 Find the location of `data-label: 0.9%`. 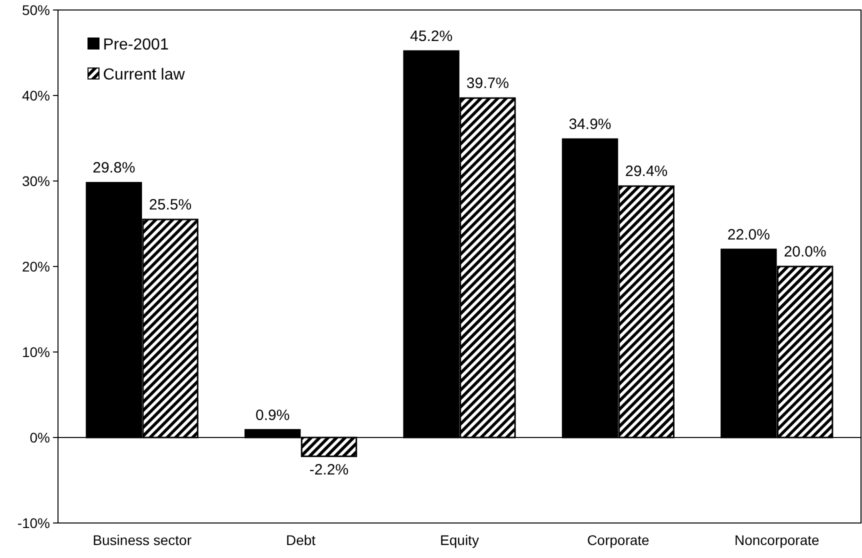

data-label: 0.9% is located at coordinates (273, 415).